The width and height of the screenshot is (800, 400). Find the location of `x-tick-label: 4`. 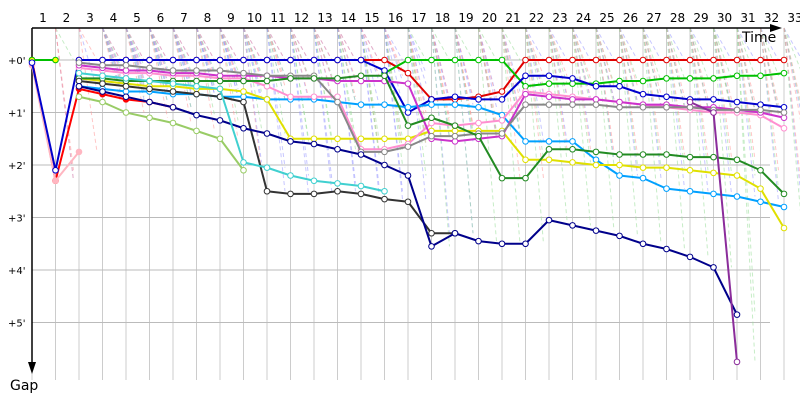

x-tick-label: 4 is located at coordinates (114, 18).